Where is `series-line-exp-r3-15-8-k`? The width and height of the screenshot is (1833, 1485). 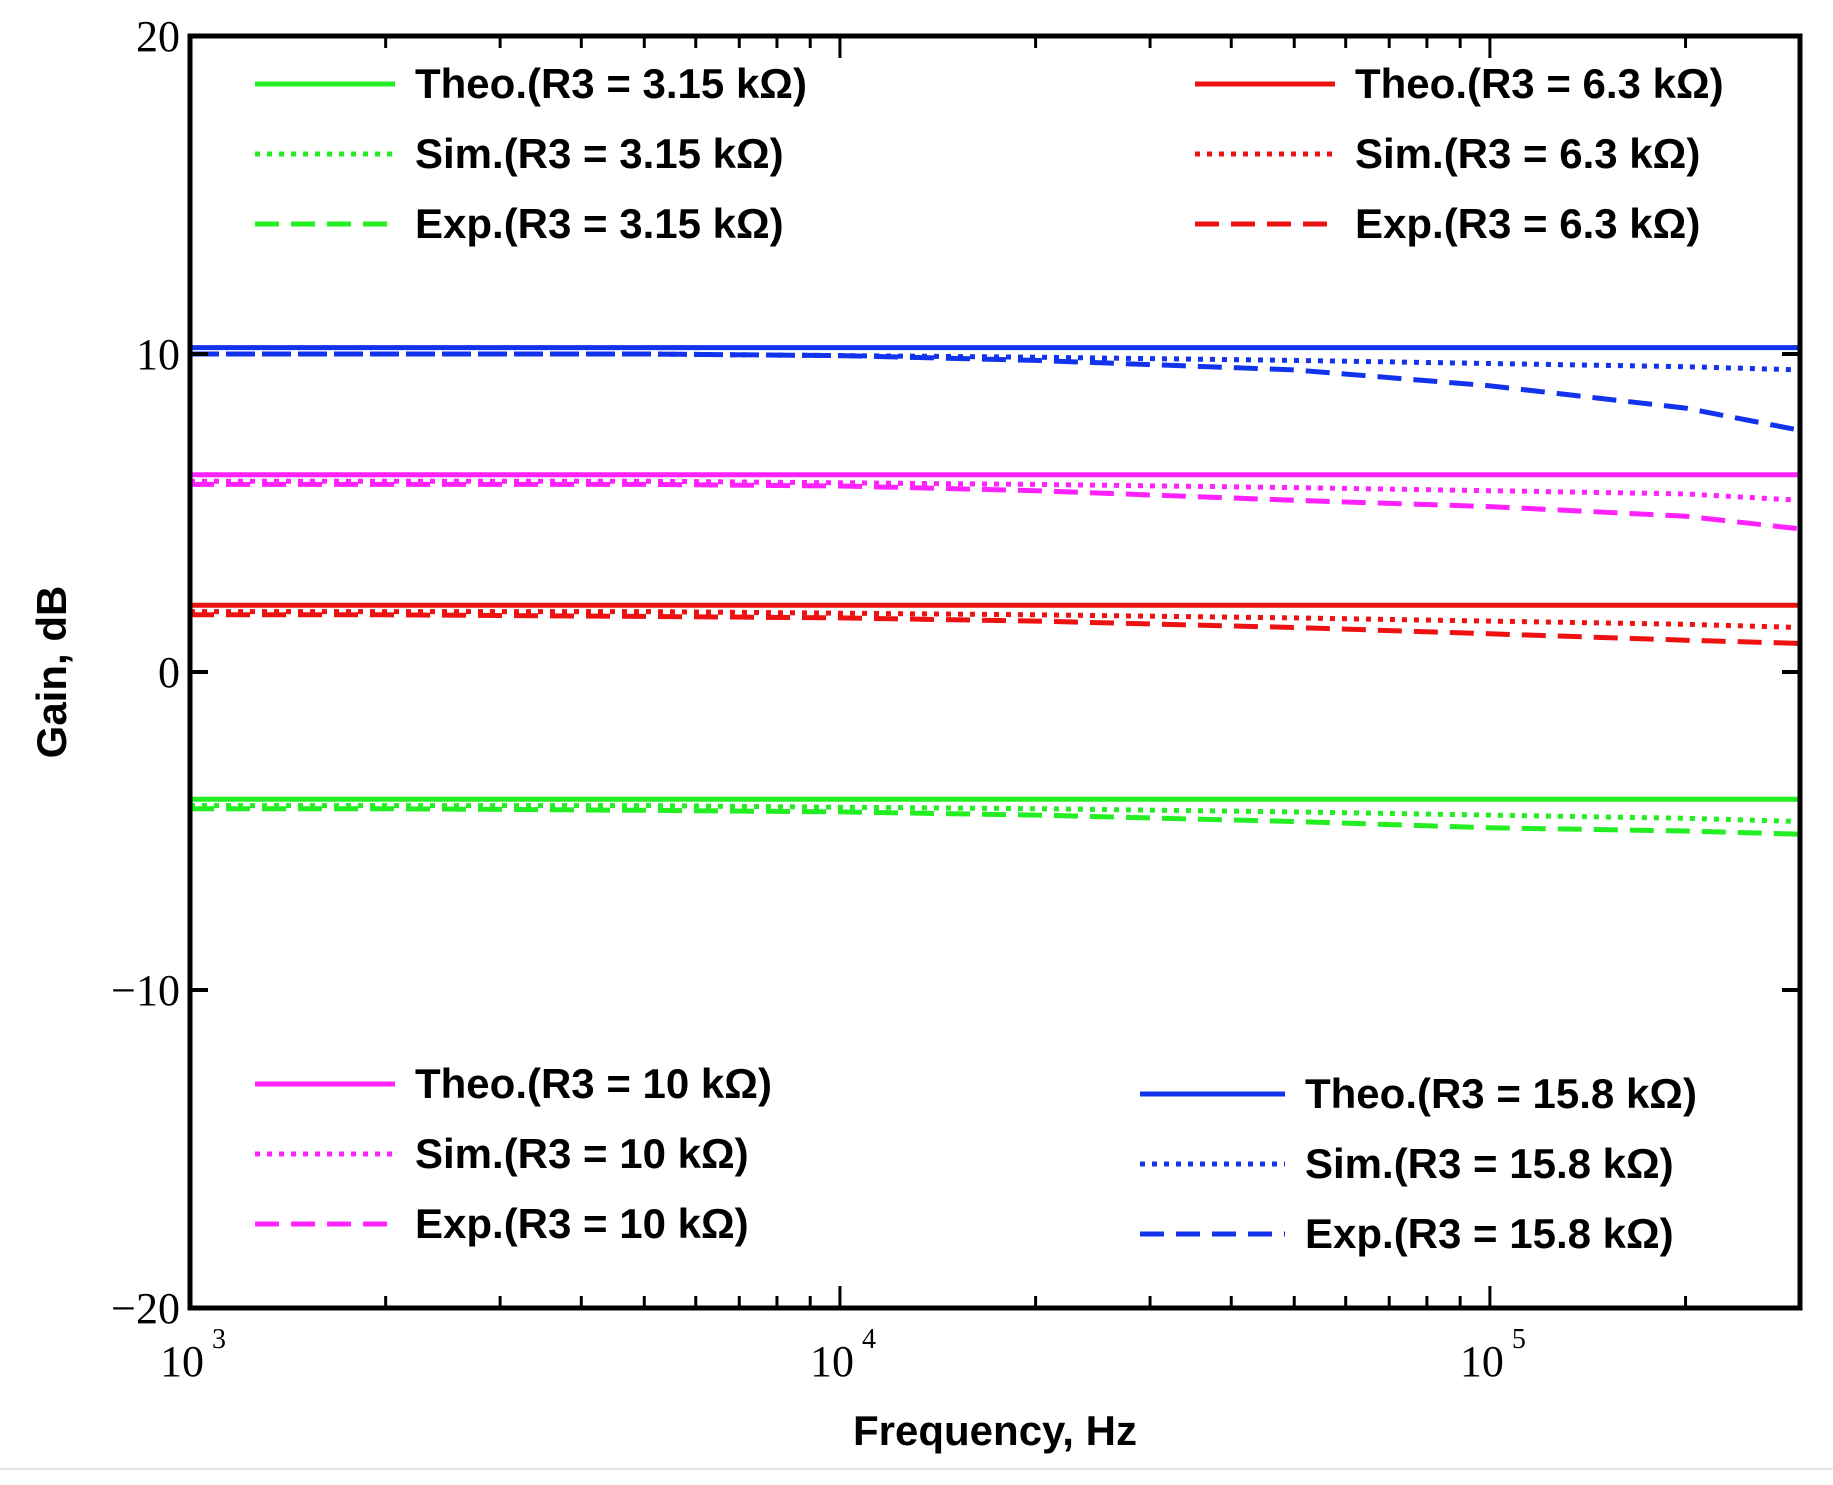
series-line-exp-r3-15-8-k is located at coordinates (995, 392).